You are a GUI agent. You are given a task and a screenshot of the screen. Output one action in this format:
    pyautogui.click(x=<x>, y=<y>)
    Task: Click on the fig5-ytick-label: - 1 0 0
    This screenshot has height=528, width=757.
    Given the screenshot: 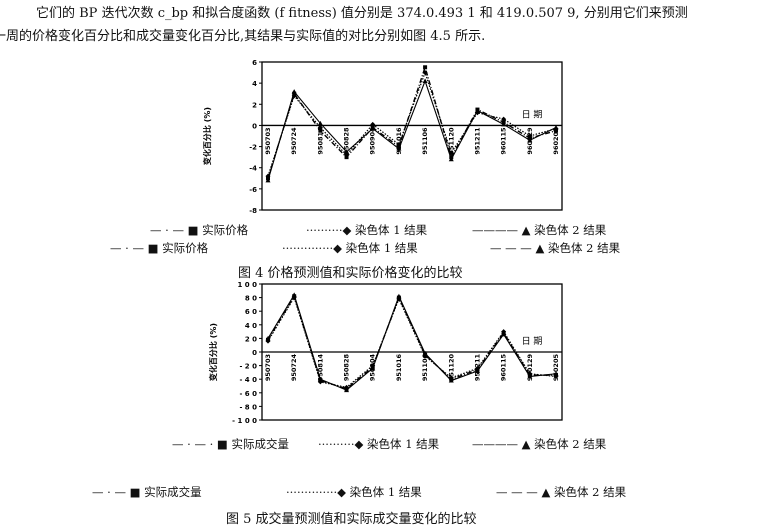 What is the action you would take?
    pyautogui.click(x=244, y=421)
    